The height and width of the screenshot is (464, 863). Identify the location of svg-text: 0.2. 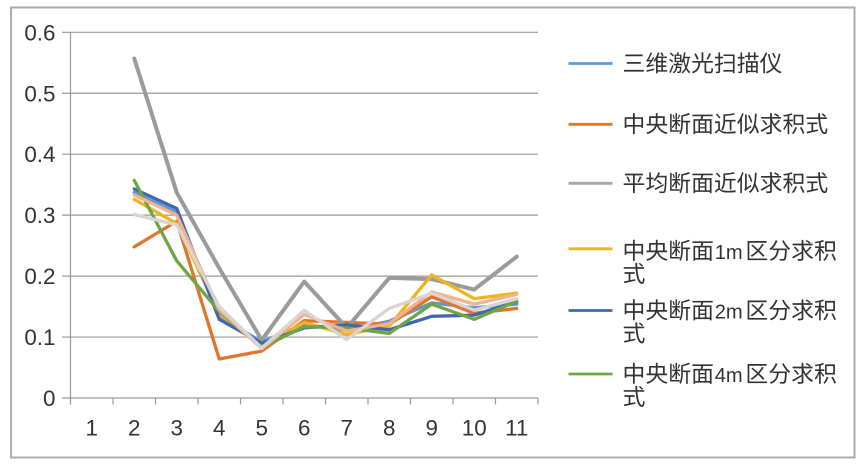
(39, 276).